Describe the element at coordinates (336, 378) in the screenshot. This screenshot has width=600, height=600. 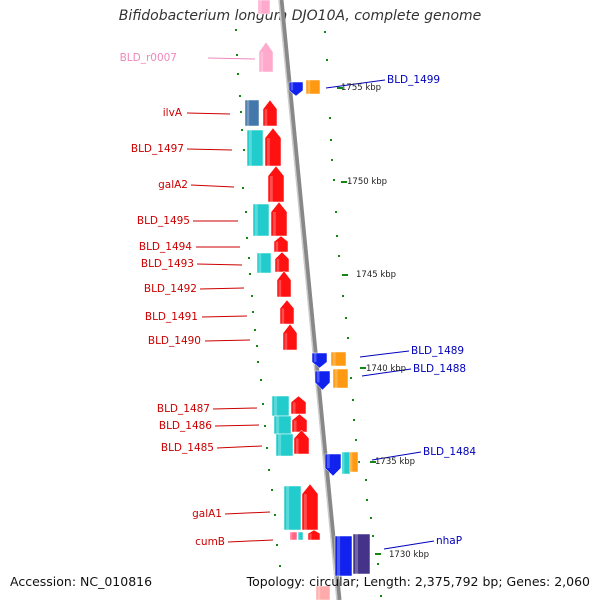
I see `gene-BLD_1488-shine` at that location.